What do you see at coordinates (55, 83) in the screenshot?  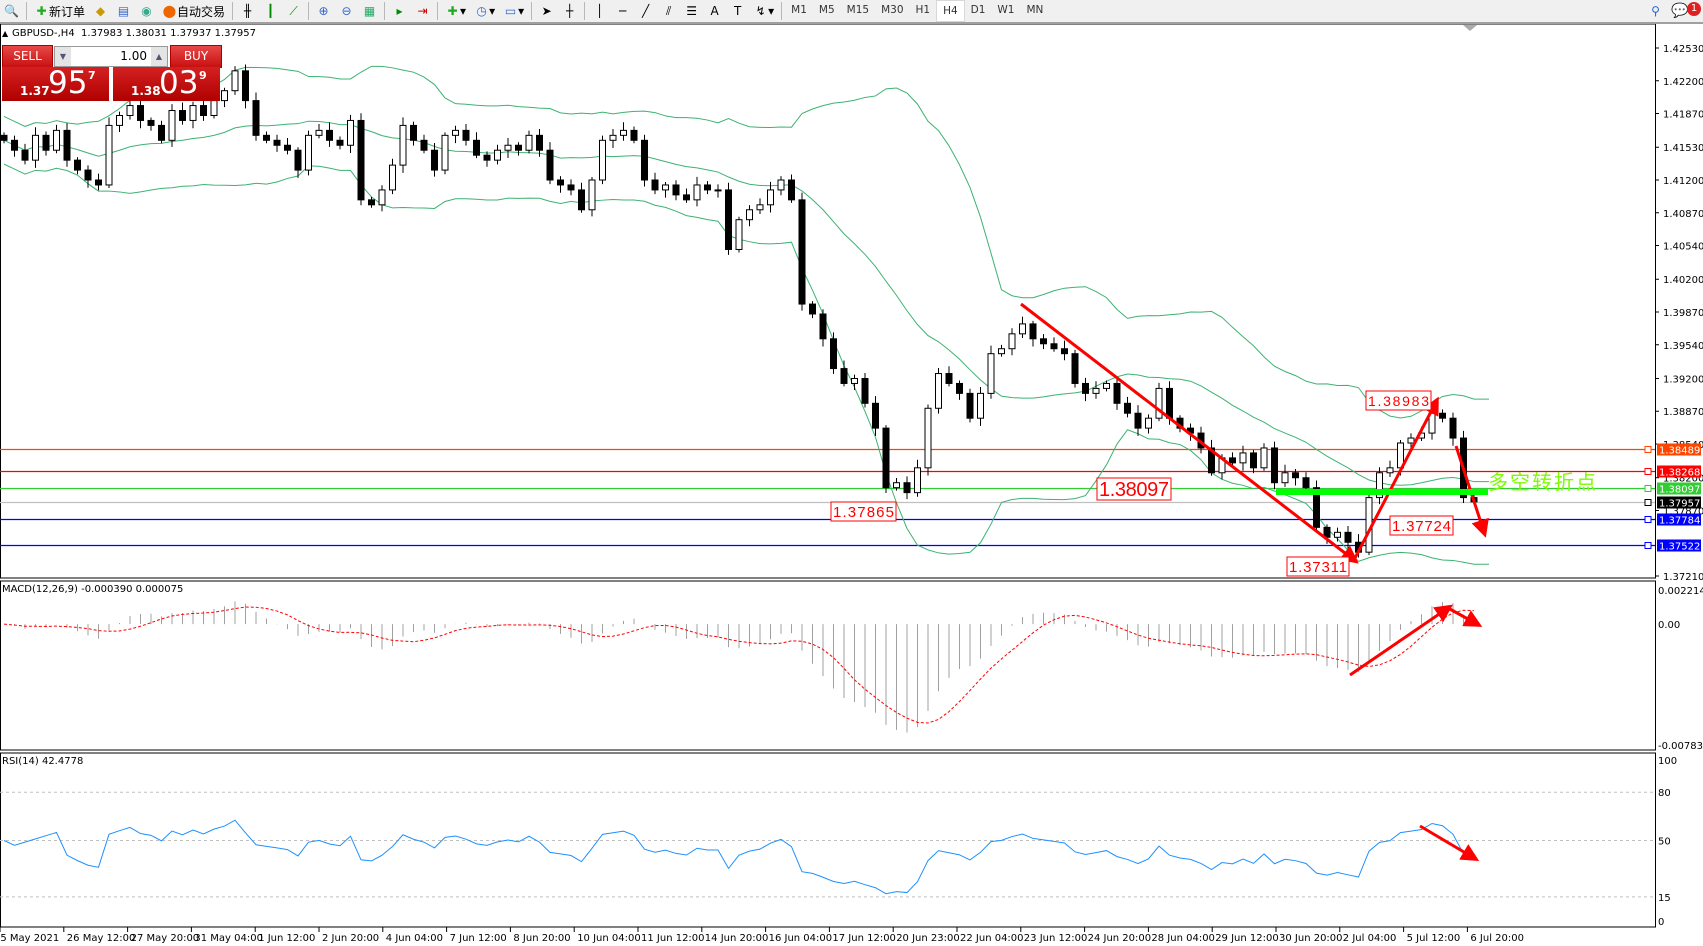 I see `sell-quote: 1.37 95 7` at bounding box center [55, 83].